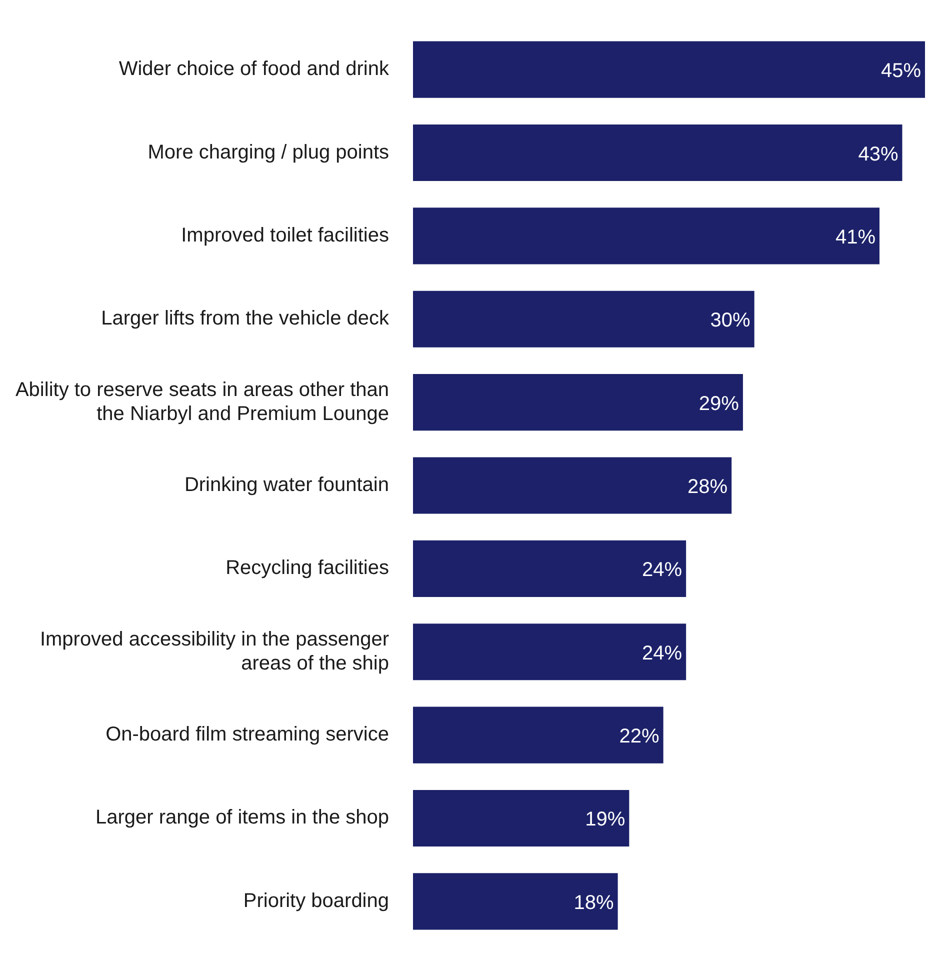 This screenshot has height=971, width=928. What do you see at coordinates (285, 235) in the screenshot?
I see `y-tick-label: Improved toilet facilities` at bounding box center [285, 235].